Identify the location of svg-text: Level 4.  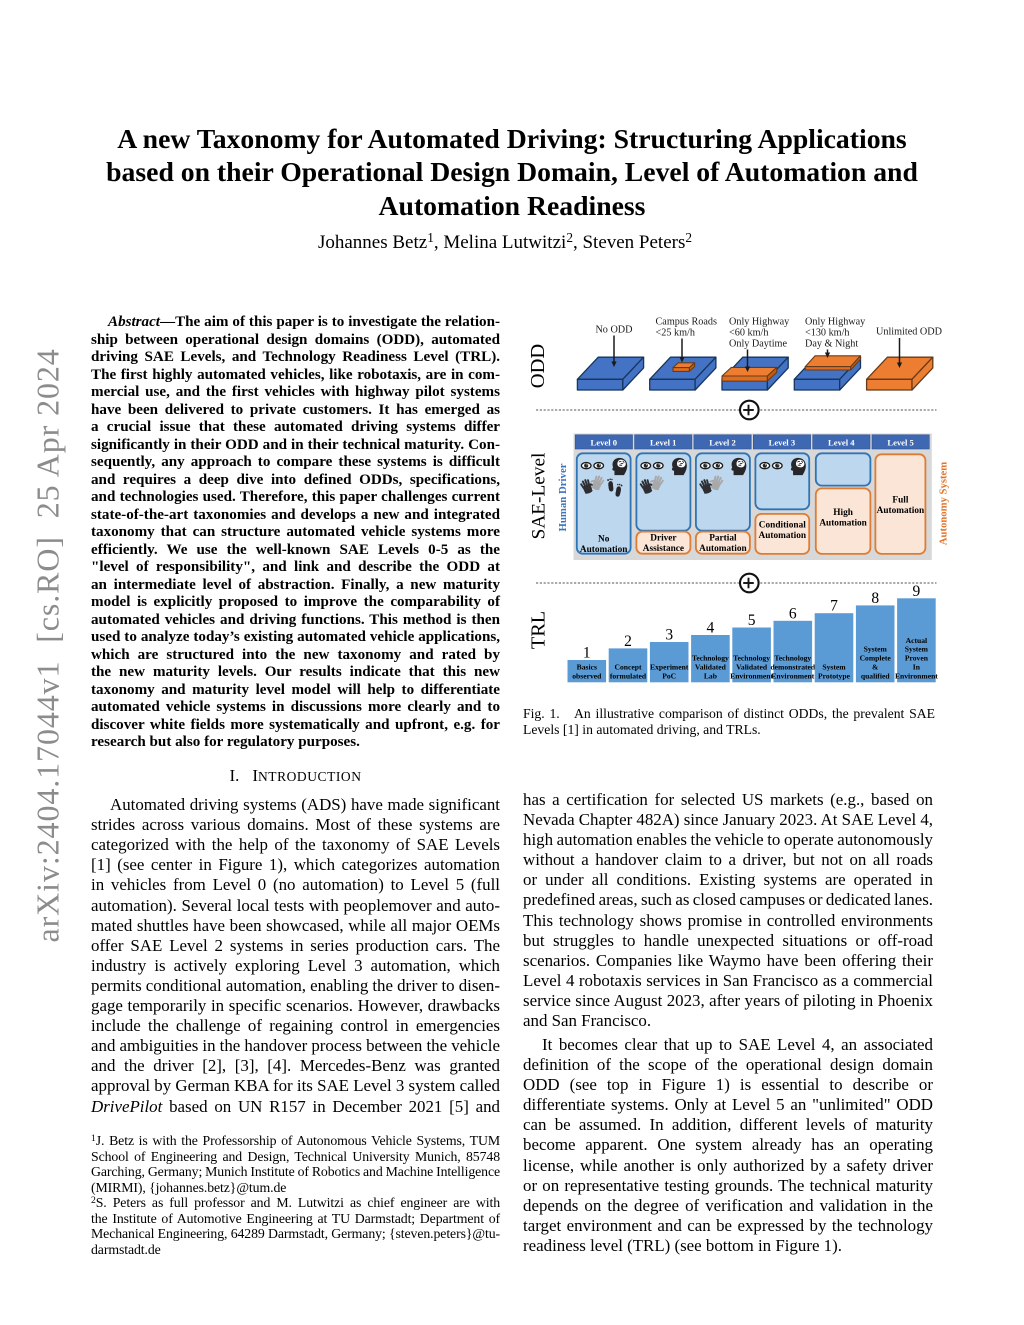
(841, 443).